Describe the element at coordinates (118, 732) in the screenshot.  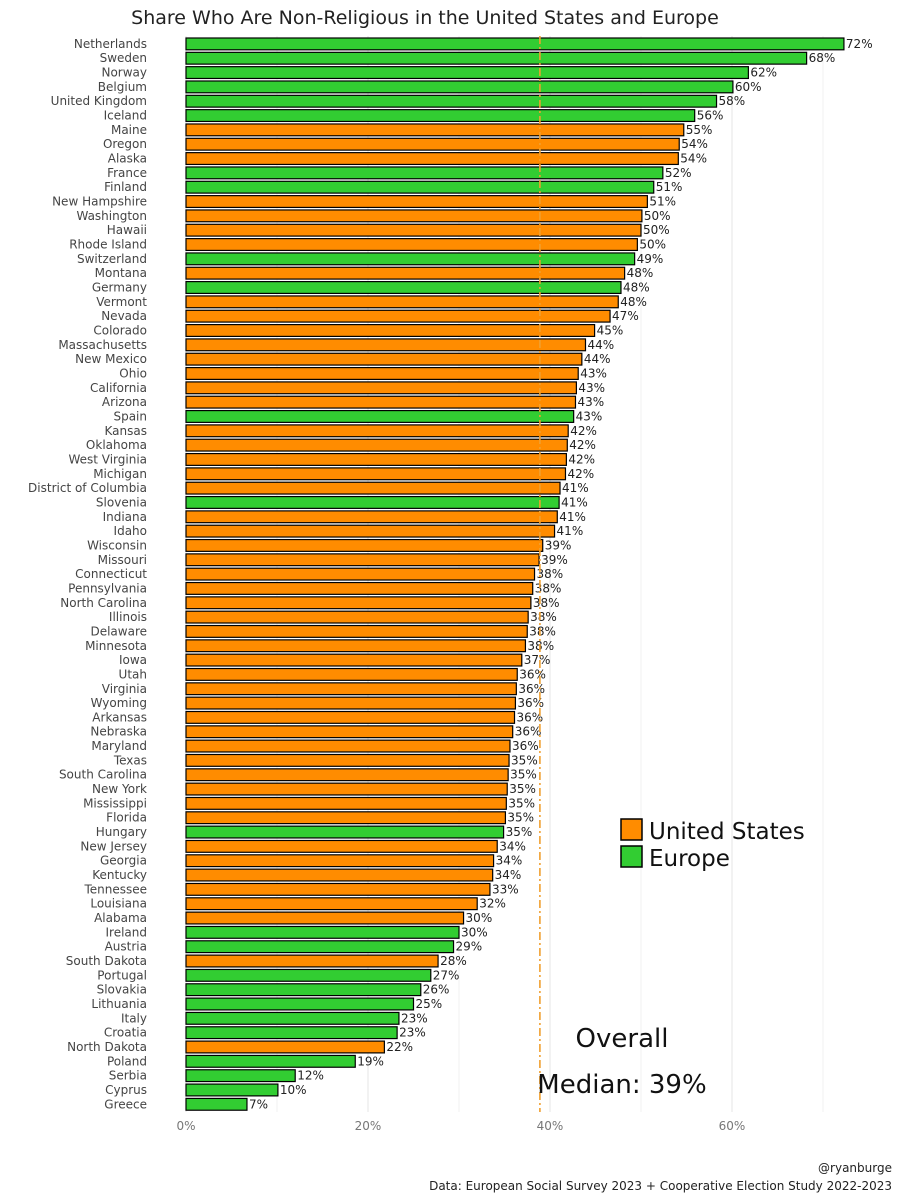
I see `category-label: Nebraska` at that location.